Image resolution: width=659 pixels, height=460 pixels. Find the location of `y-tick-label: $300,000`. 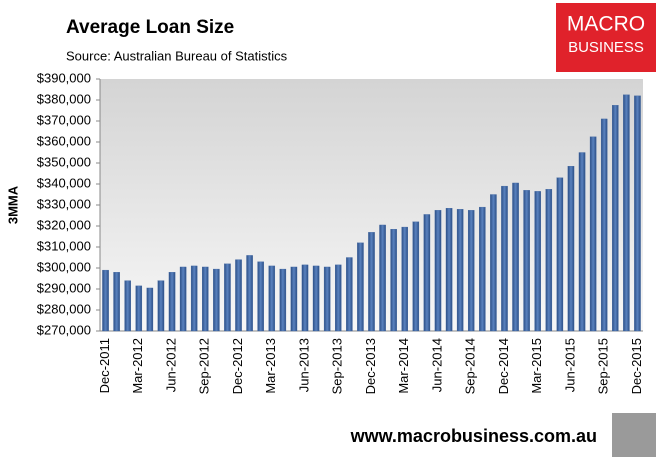

y-tick-label: $300,000 is located at coordinates (64, 266).